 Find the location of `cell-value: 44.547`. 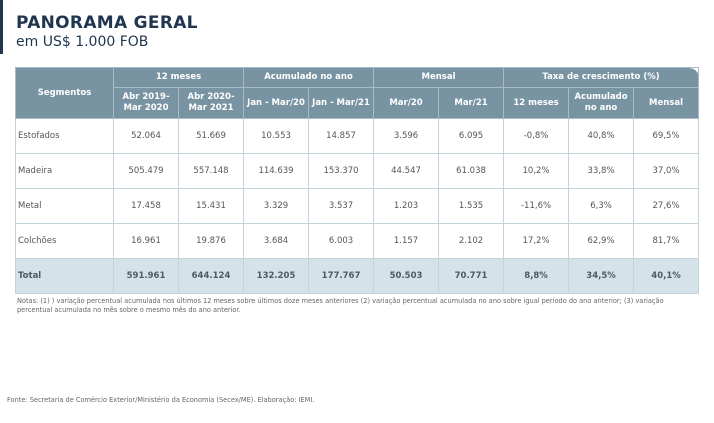

cell-value: 44.547 is located at coordinates (406, 171).